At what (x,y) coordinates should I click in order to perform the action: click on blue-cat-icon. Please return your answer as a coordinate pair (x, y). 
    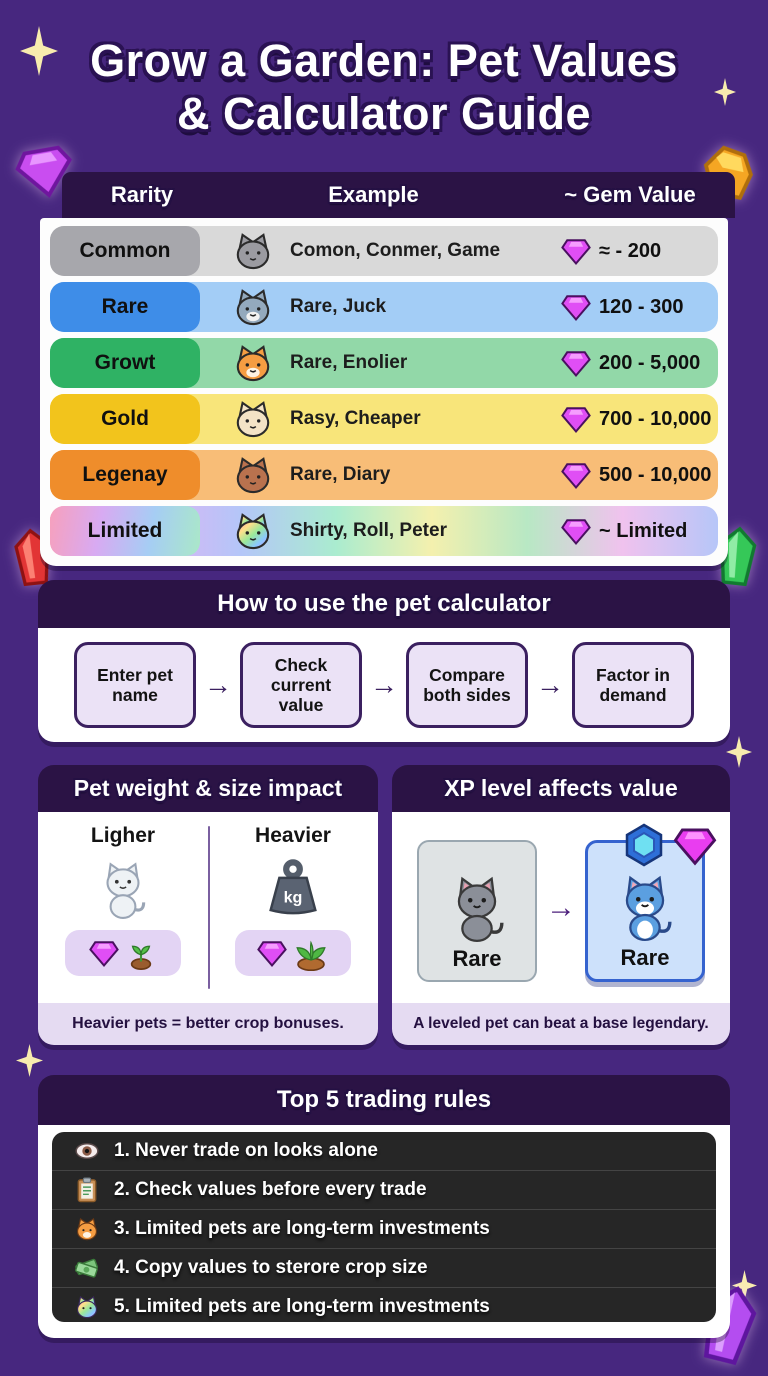
    Looking at the image, I should click on (648, 908).